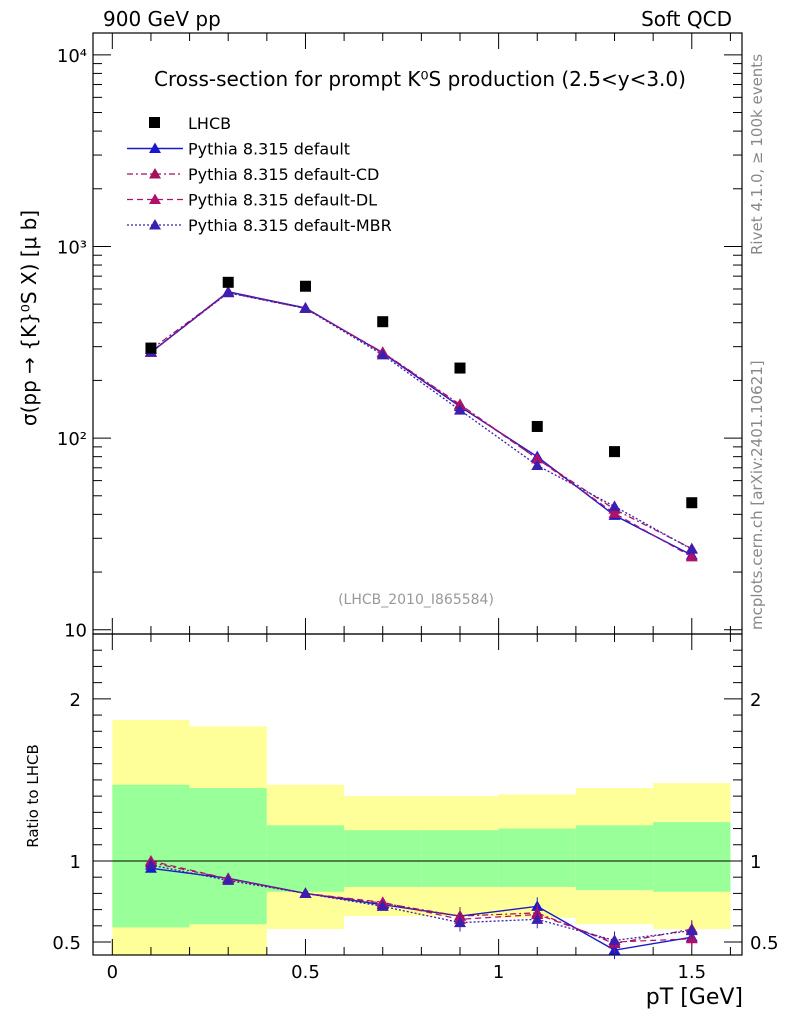 This screenshot has width=786, height=1024. I want to click on upper-ylabel: σ(pp → {K}⁰S X) [μ b], so click(29, 318).